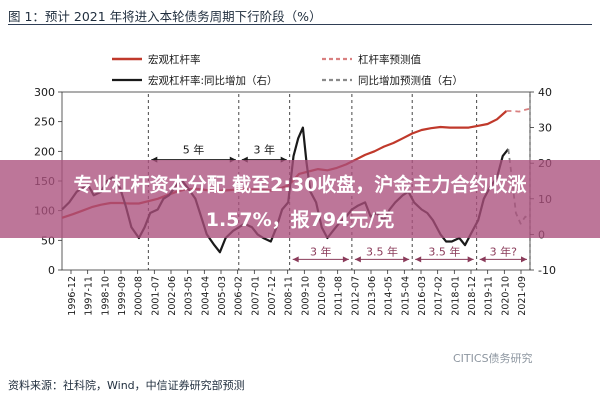  I want to click on cycle-bracket-label: 5 年, so click(194, 150).